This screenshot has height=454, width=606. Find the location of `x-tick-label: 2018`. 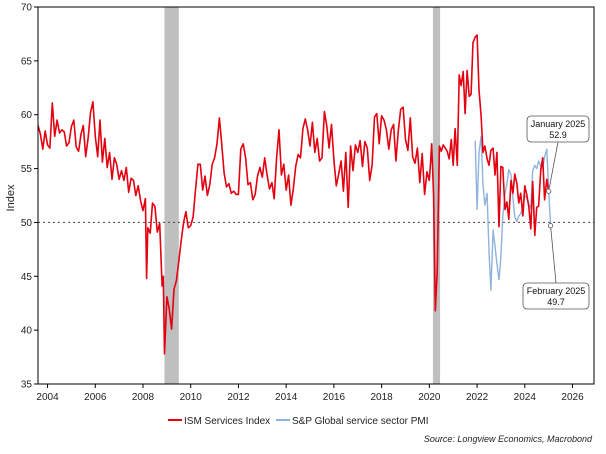

x-tick-label: 2018 is located at coordinates (381, 397).